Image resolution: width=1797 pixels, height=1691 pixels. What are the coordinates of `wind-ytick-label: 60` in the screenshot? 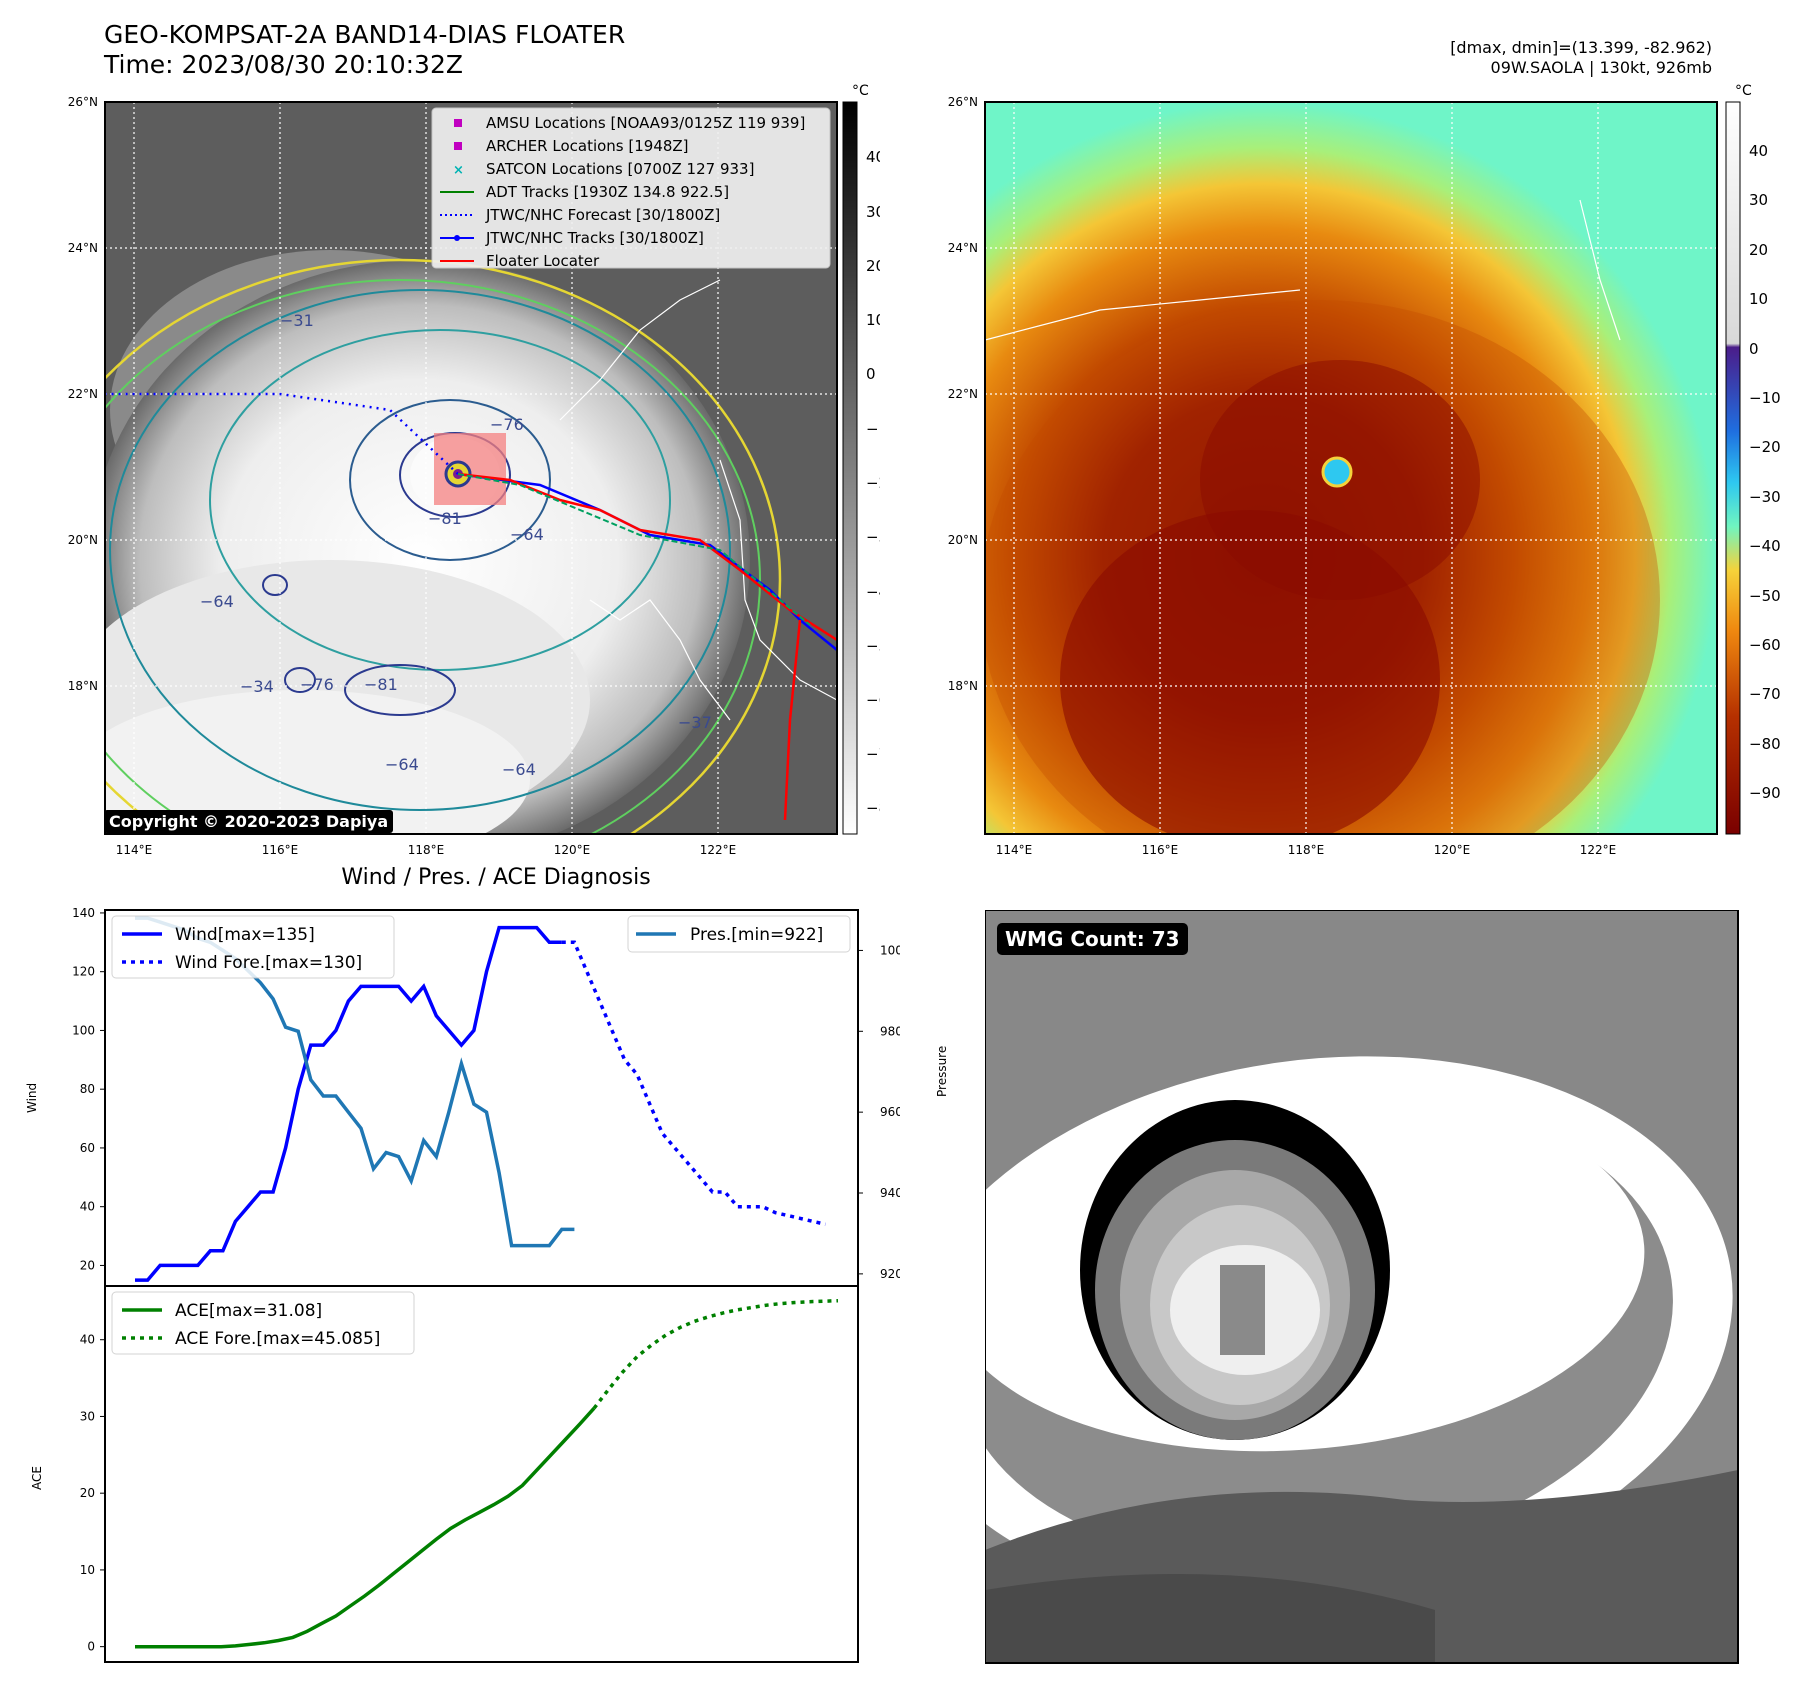 It's located at (87, 1148).